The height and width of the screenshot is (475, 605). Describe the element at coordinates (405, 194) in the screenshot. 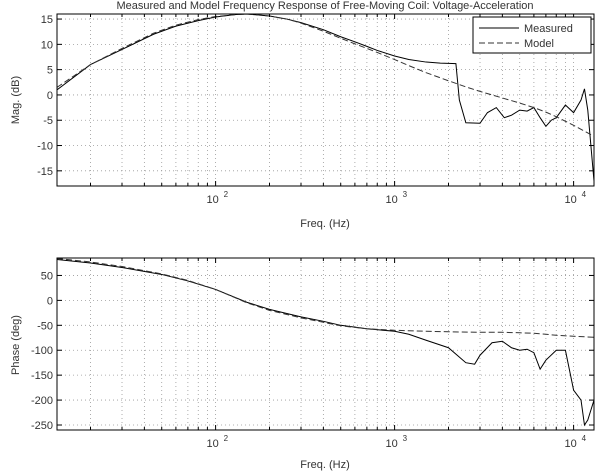

I see `magnitude-x-tick-exponent: 3` at that location.